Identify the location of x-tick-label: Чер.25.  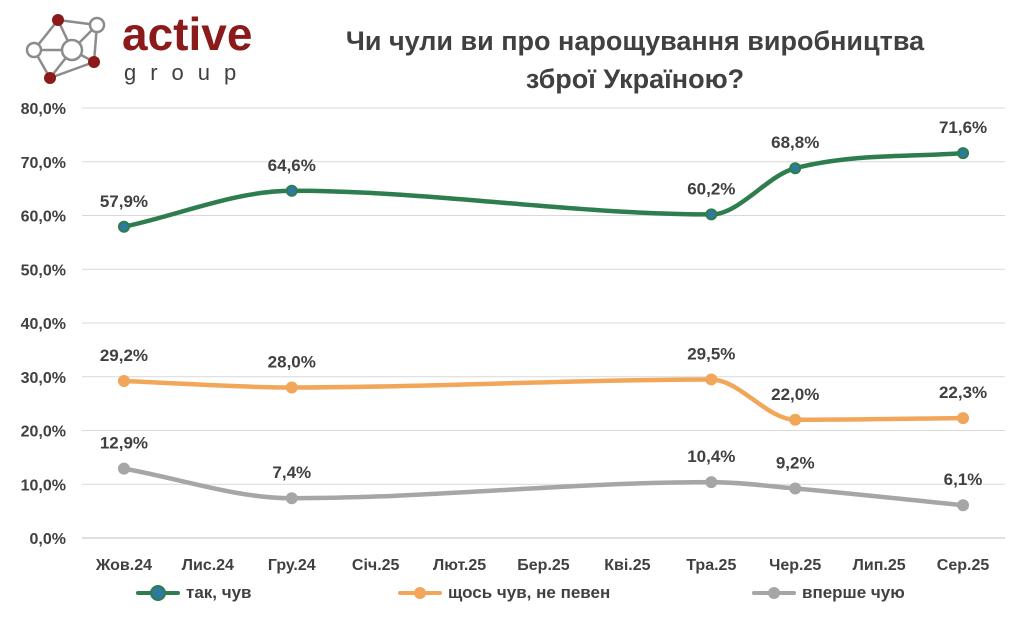
(795, 565).